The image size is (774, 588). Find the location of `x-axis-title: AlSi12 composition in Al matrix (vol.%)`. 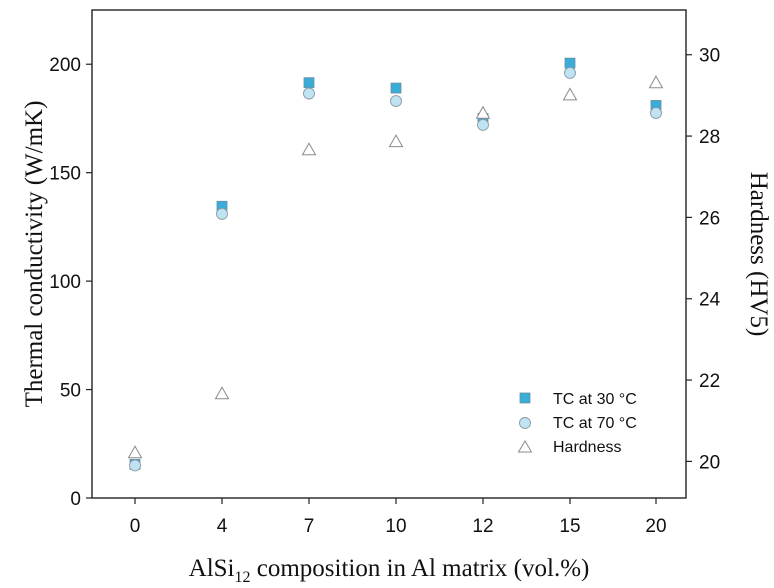

x-axis-title: AlSi12 composition in Al matrix (vol.%) is located at coordinates (389, 570).